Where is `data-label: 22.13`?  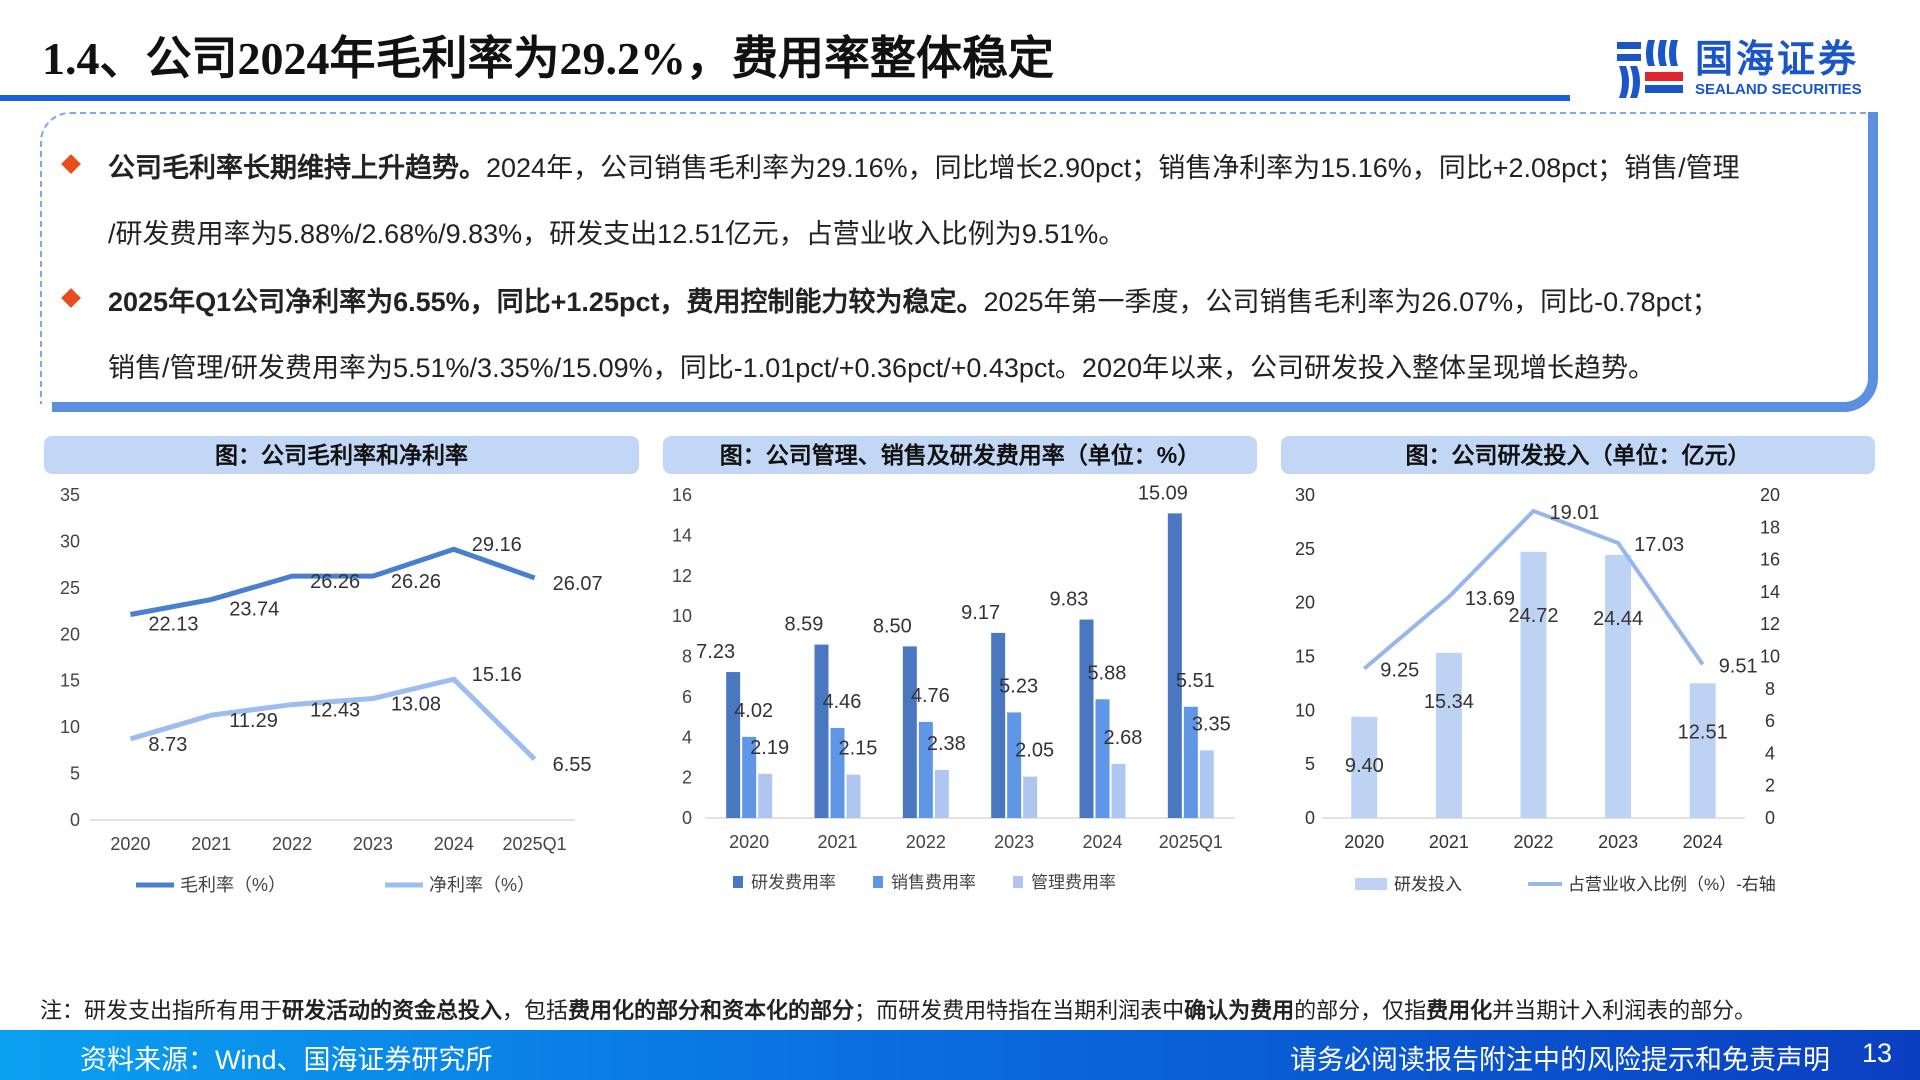
data-label: 22.13 is located at coordinates (173, 625).